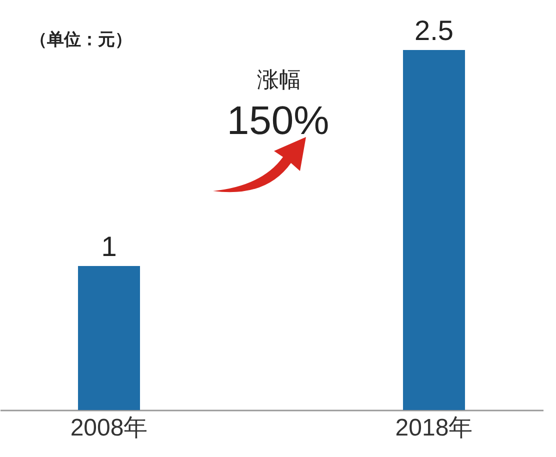 This screenshot has height=457, width=556. What do you see at coordinates (279, 79) in the screenshot?
I see `annotation: 涨幅` at bounding box center [279, 79].